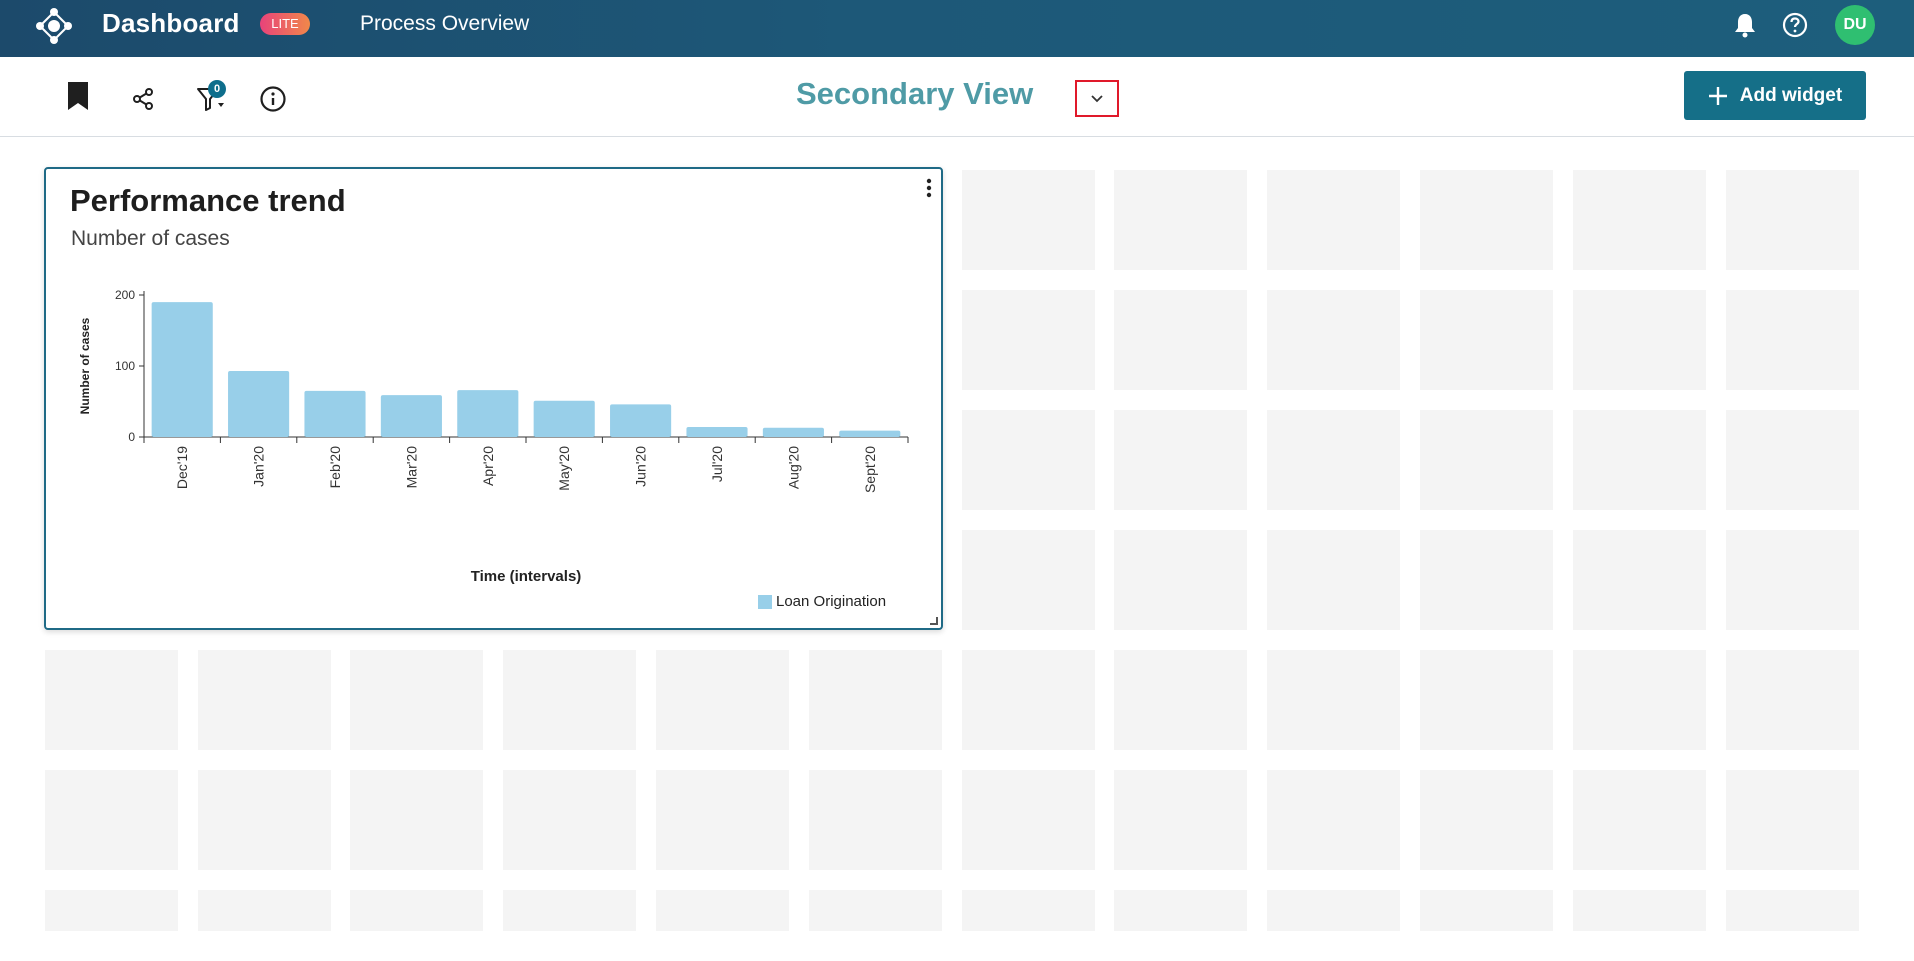 This screenshot has height=961, width=1914. Describe the element at coordinates (870, 469) in the screenshot. I see `x-tick-label: Sept'20` at that location.